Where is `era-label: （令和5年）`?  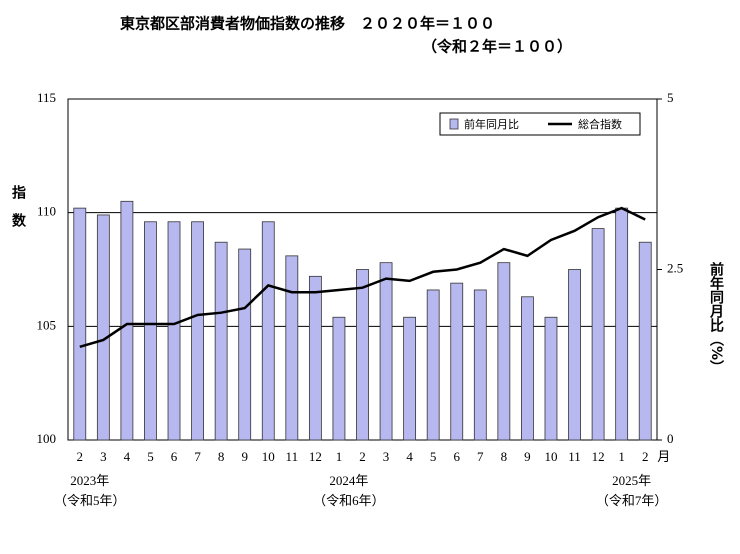 era-label: （令和5年） is located at coordinates (90, 500).